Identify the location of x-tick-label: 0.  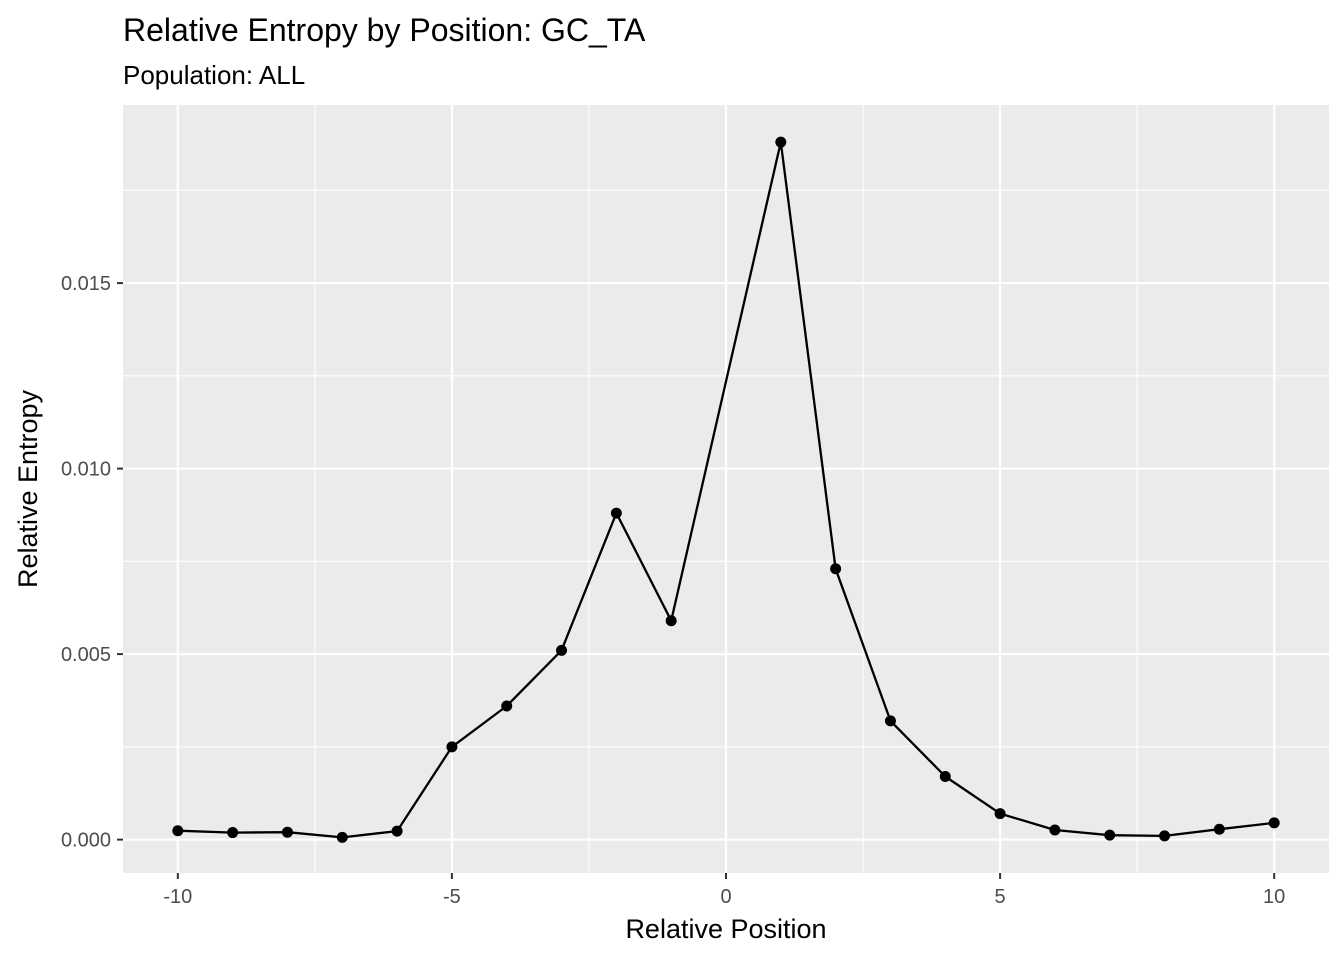
(725, 897).